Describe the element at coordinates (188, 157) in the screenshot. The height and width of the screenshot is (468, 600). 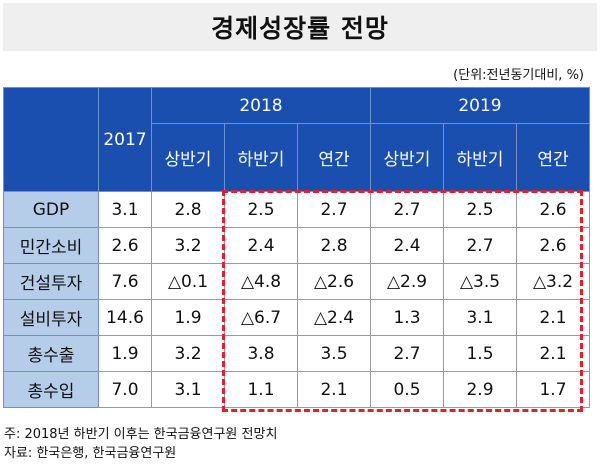
I see `header-2018-h1: 상반기` at that location.